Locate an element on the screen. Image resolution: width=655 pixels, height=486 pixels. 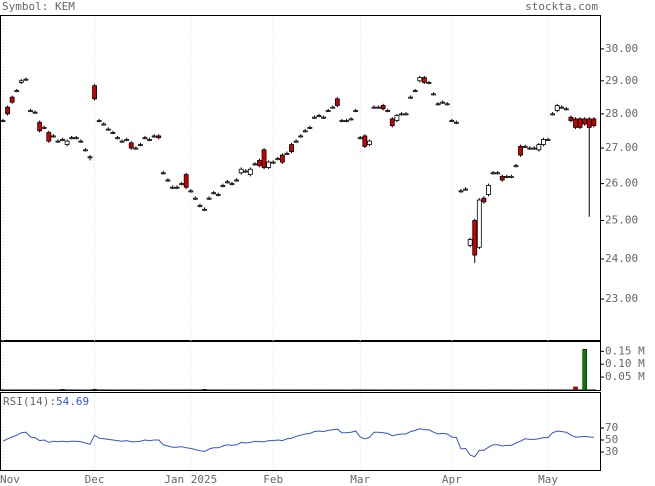
x-tick-label: Nov is located at coordinates (10, 479).